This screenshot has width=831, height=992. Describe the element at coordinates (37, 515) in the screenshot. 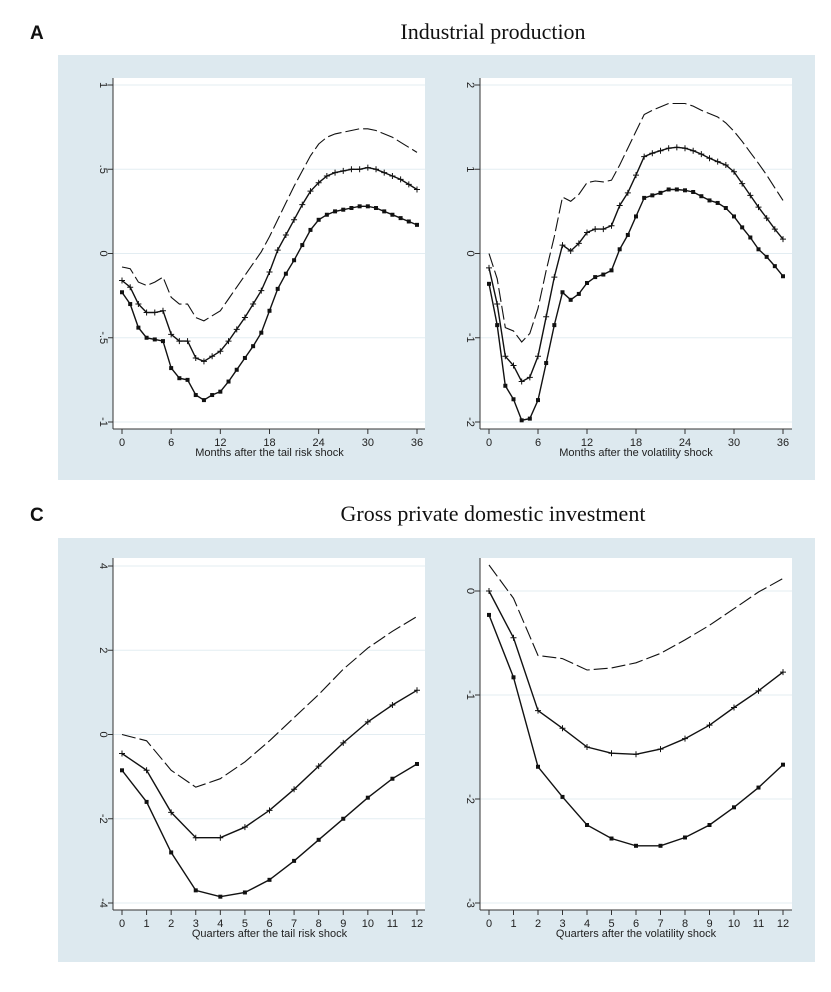

I see `panel-label-c: C` at that location.